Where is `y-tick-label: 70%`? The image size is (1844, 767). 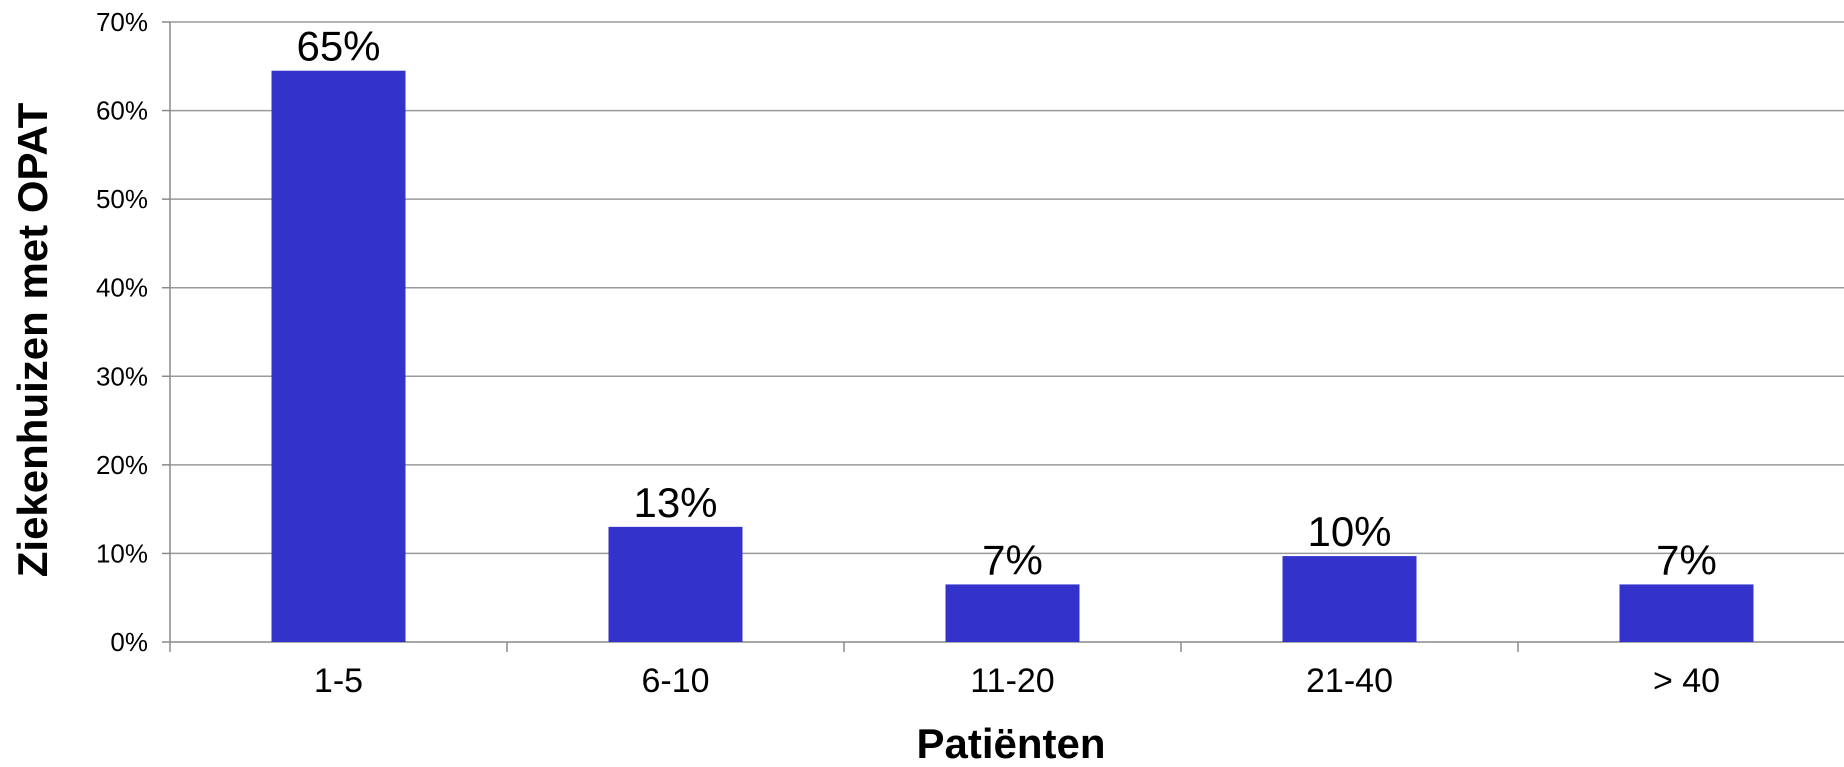
y-tick-label: 70% is located at coordinates (122, 22).